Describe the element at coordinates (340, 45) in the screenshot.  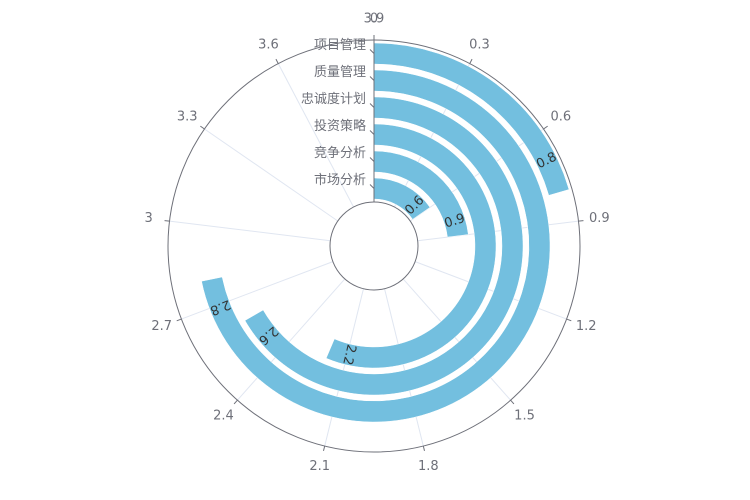
I see `category-label: 项目管理` at that location.